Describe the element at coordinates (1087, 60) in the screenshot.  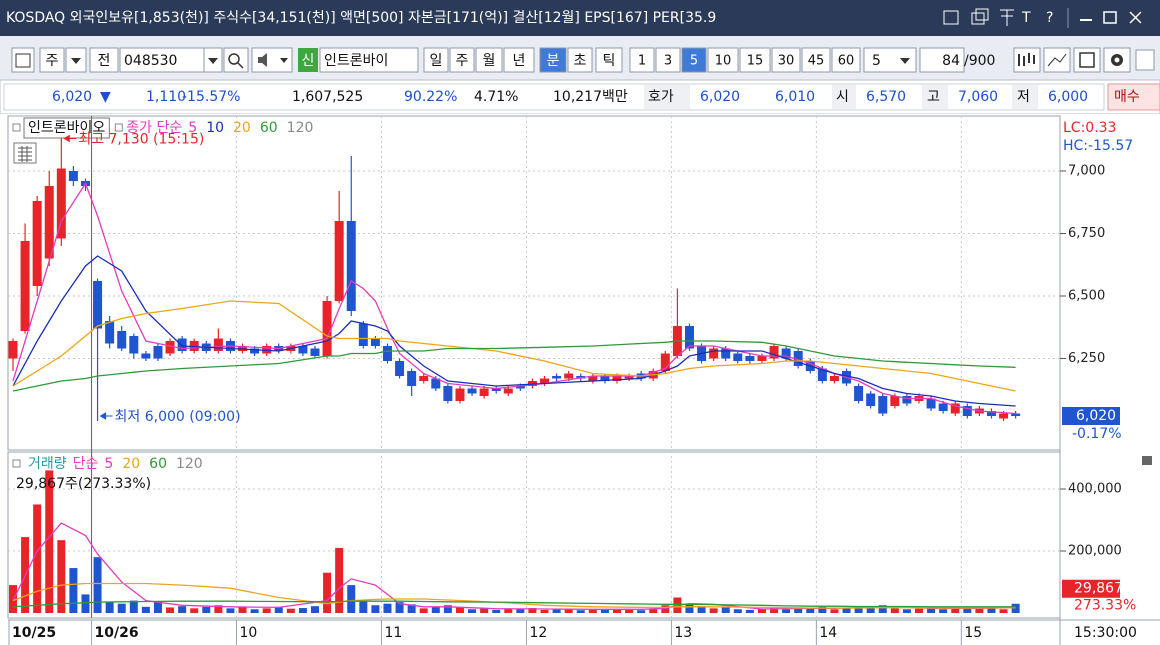
I see `save-button` at that location.